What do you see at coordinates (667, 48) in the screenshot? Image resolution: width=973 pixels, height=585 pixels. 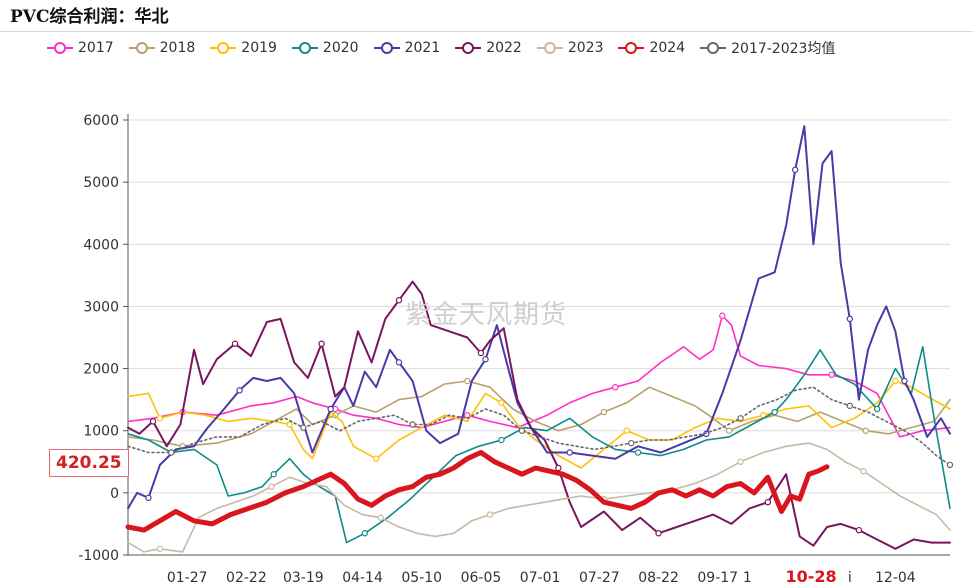 I see `legend-label: 2024` at bounding box center [667, 48].